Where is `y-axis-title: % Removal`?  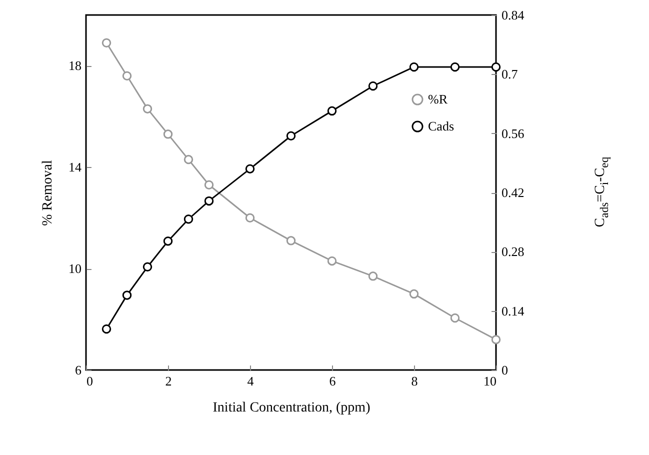 y-axis-title: % Removal is located at coordinates (48, 193).